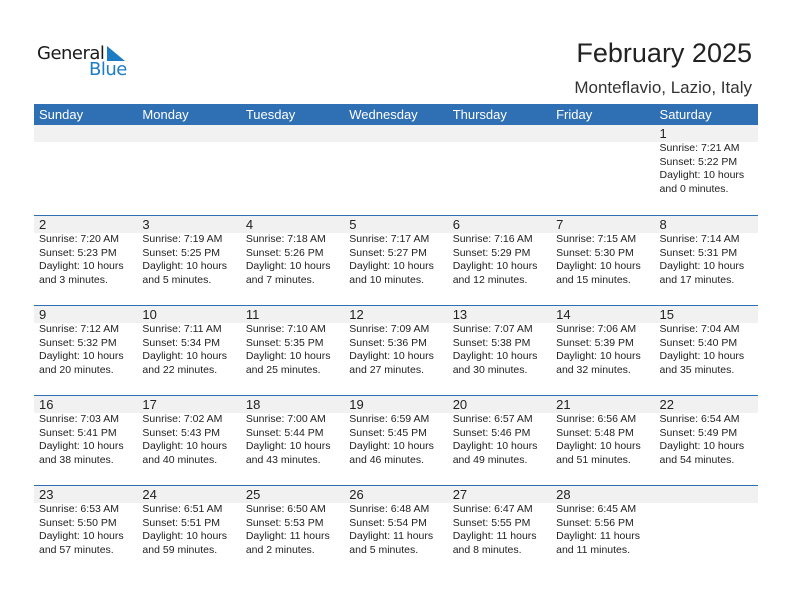 Image resolution: width=792 pixels, height=612 pixels. I want to click on daylight-minutes: and 57 minutes., so click(76, 549).